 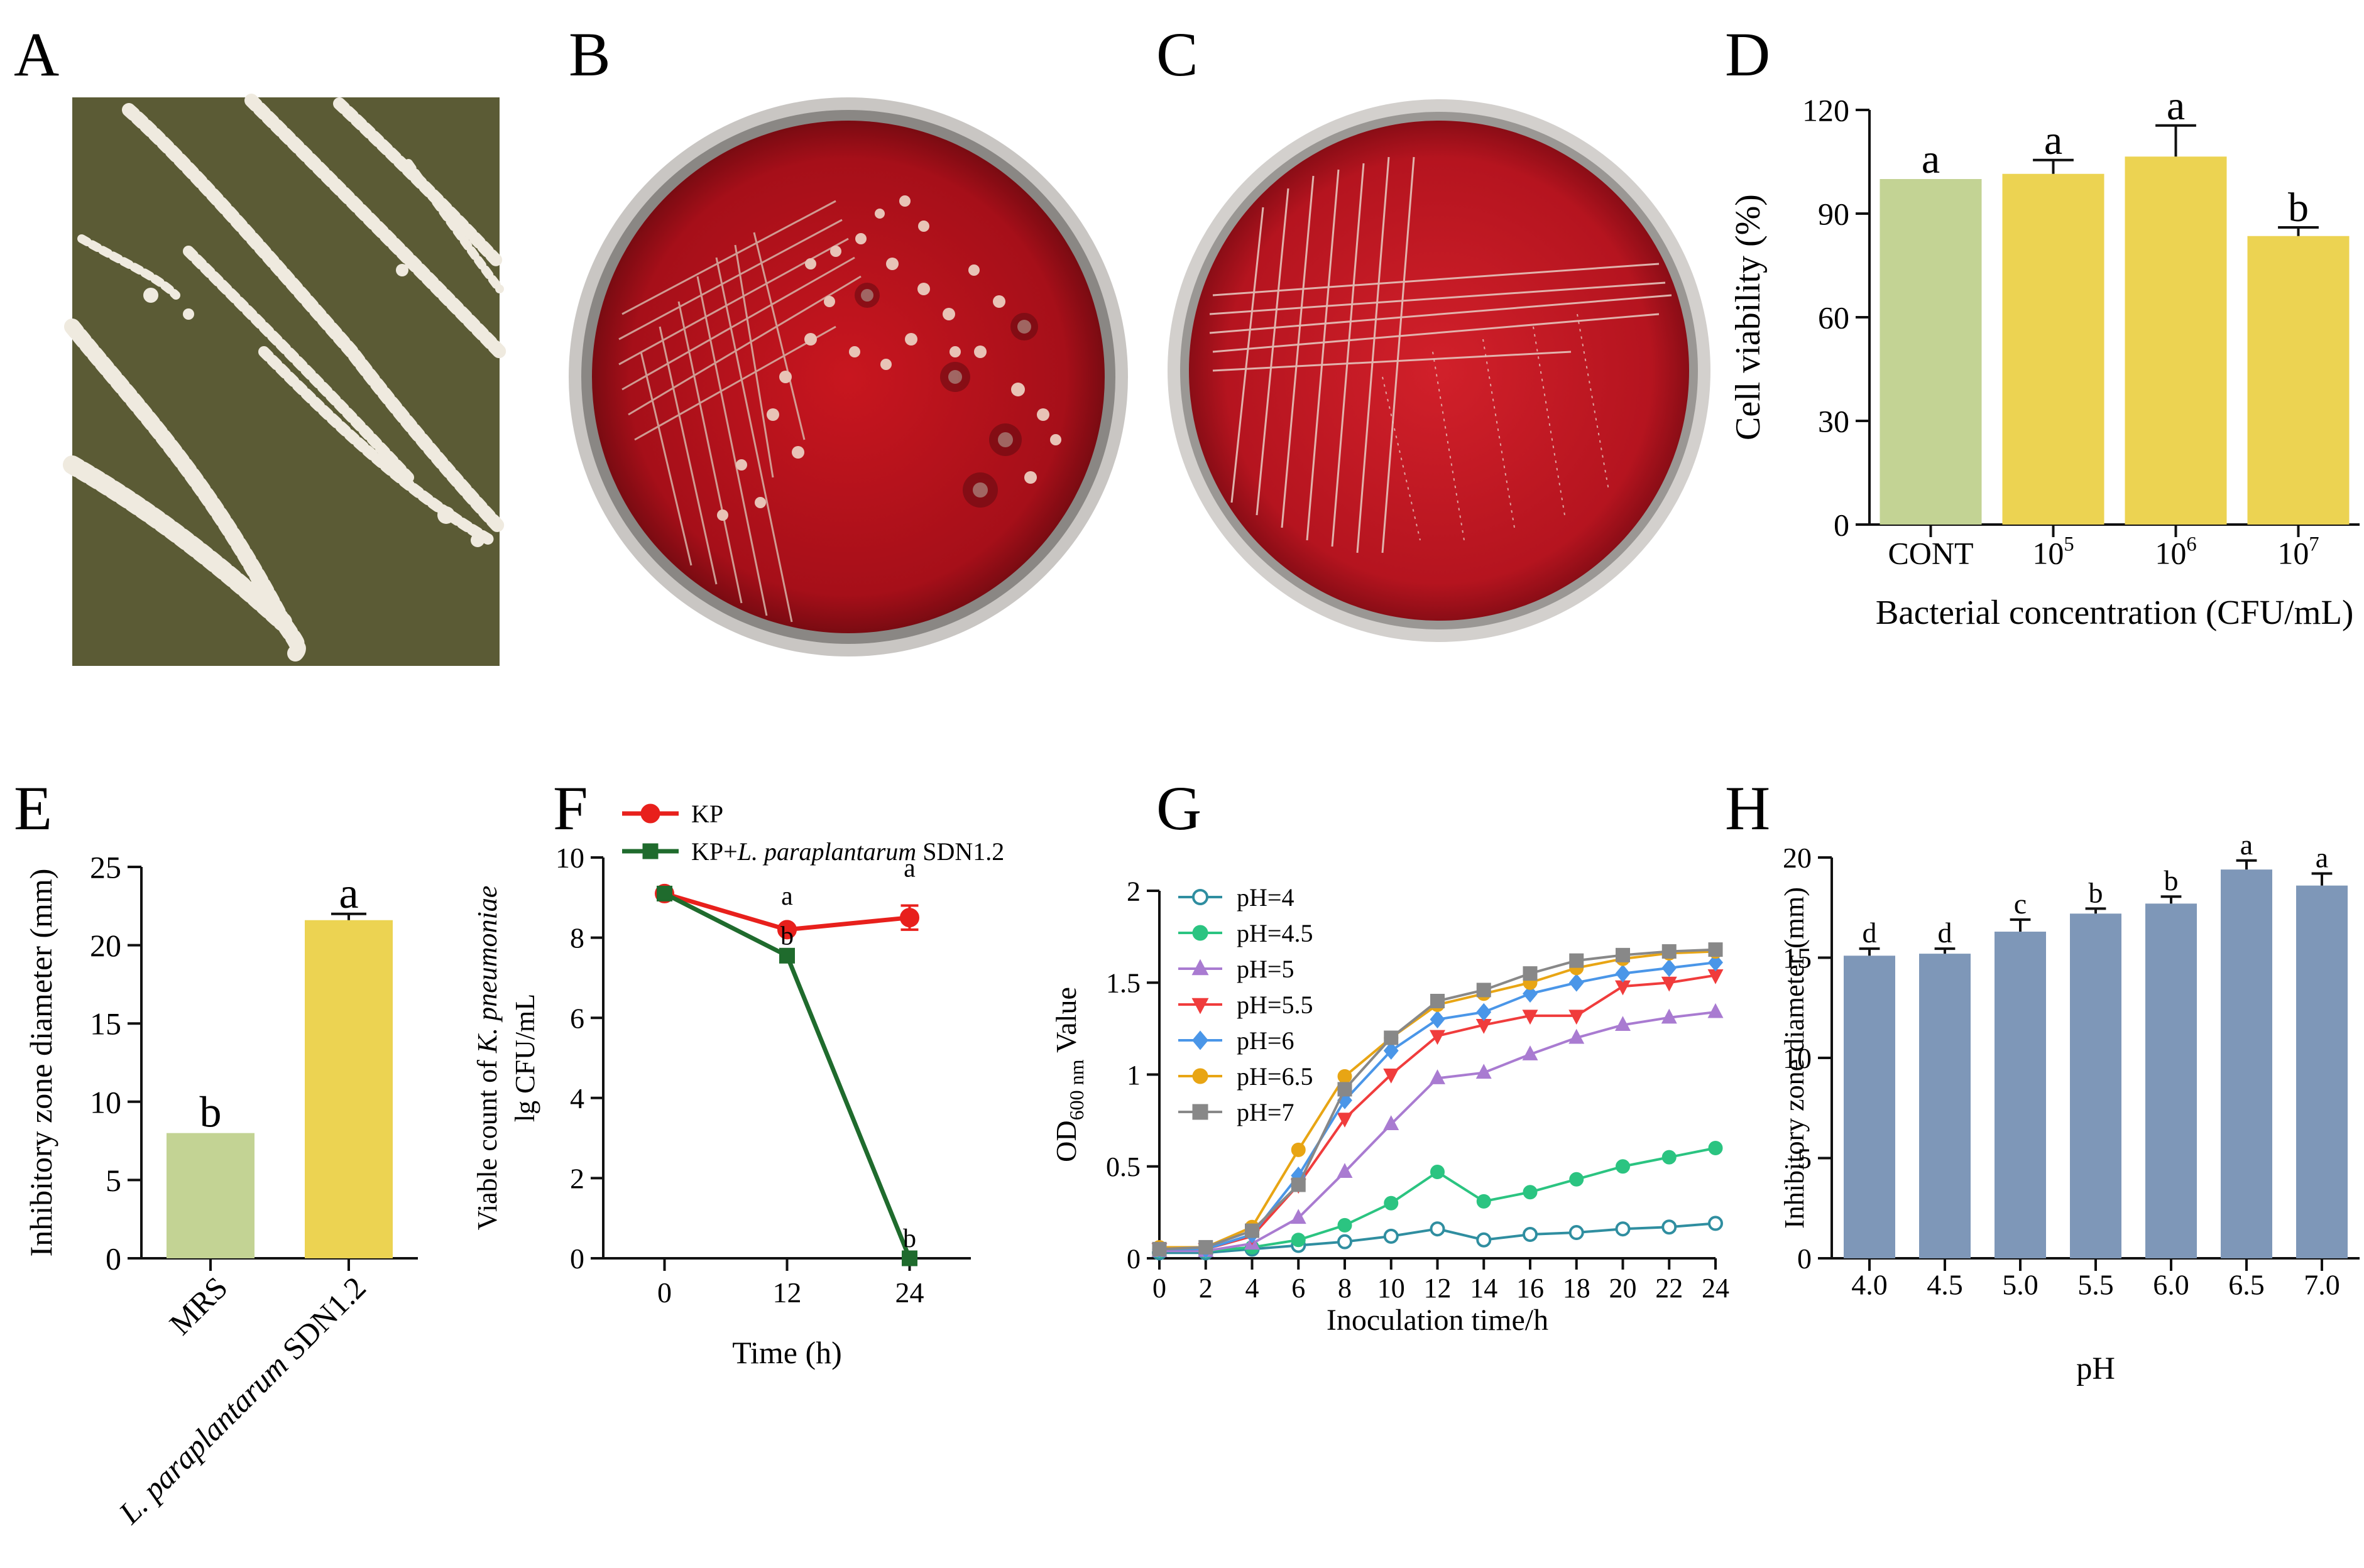 I want to click on panel-letter-d: D, so click(x=1747, y=54).